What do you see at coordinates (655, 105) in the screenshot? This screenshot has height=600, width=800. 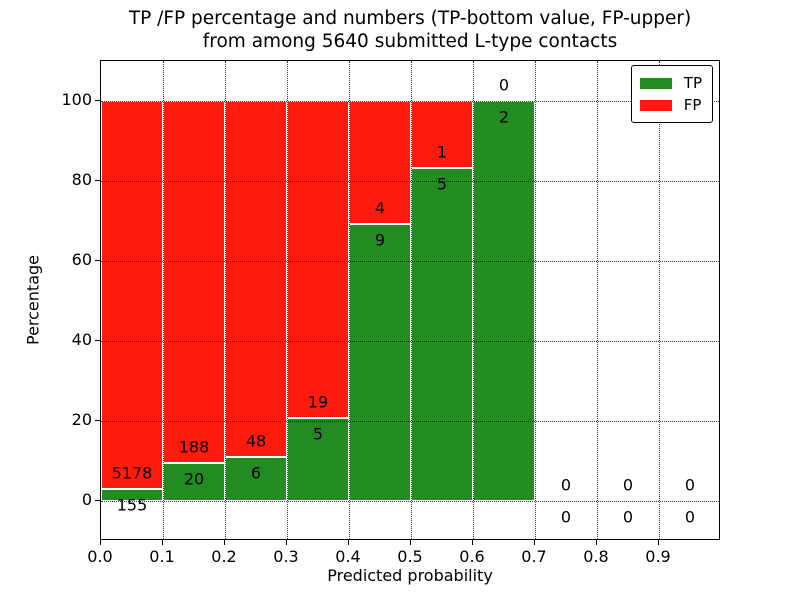 I see `fp-legend-swatch` at bounding box center [655, 105].